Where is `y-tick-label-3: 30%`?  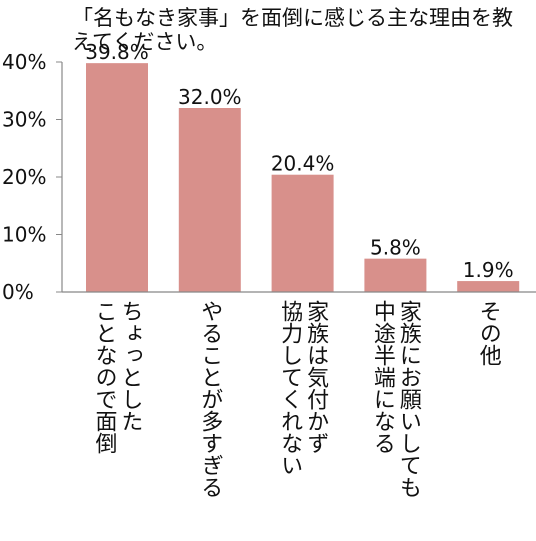
y-tick-label-3: 30% is located at coordinates (24, 120).